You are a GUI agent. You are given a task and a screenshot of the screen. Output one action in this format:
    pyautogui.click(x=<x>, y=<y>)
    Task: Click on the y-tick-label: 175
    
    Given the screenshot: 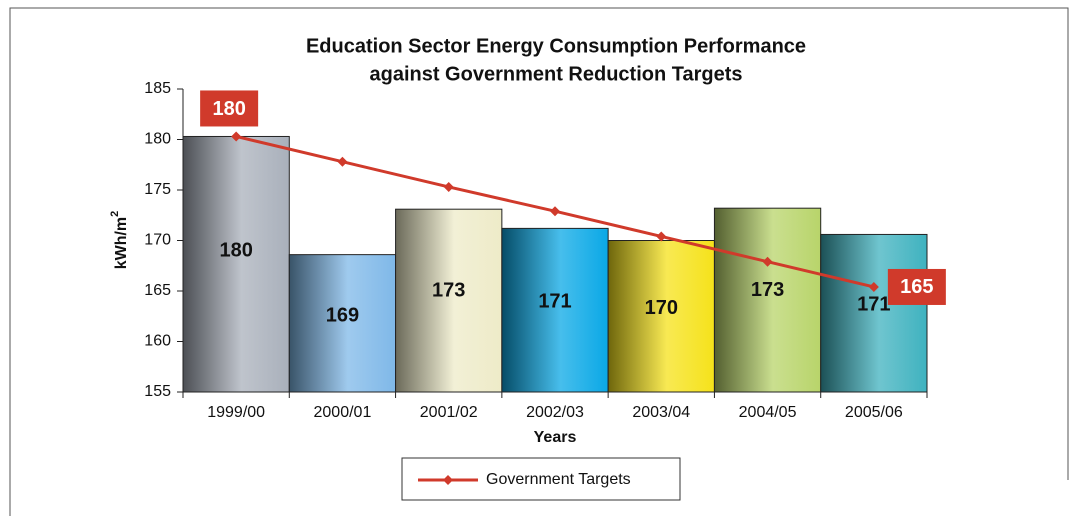 What is the action you would take?
    pyautogui.click(x=157, y=189)
    